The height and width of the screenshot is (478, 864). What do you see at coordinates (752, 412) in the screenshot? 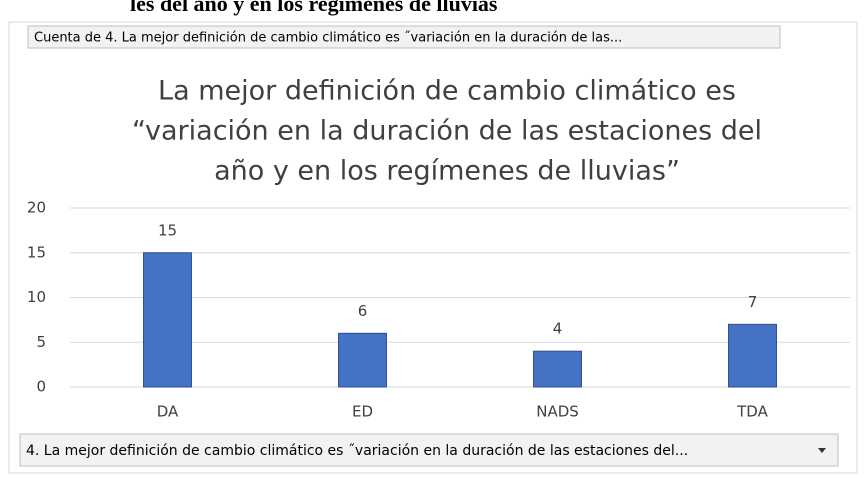
I see `x-tick-label: TDA` at bounding box center [752, 412].